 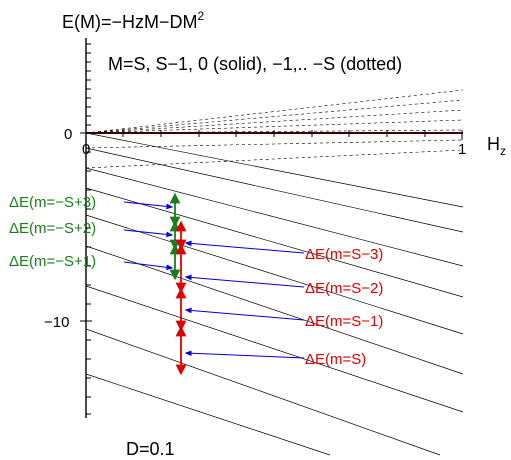 I want to click on green-label-3: ΔE(m=−S+1), so click(x=52, y=261).